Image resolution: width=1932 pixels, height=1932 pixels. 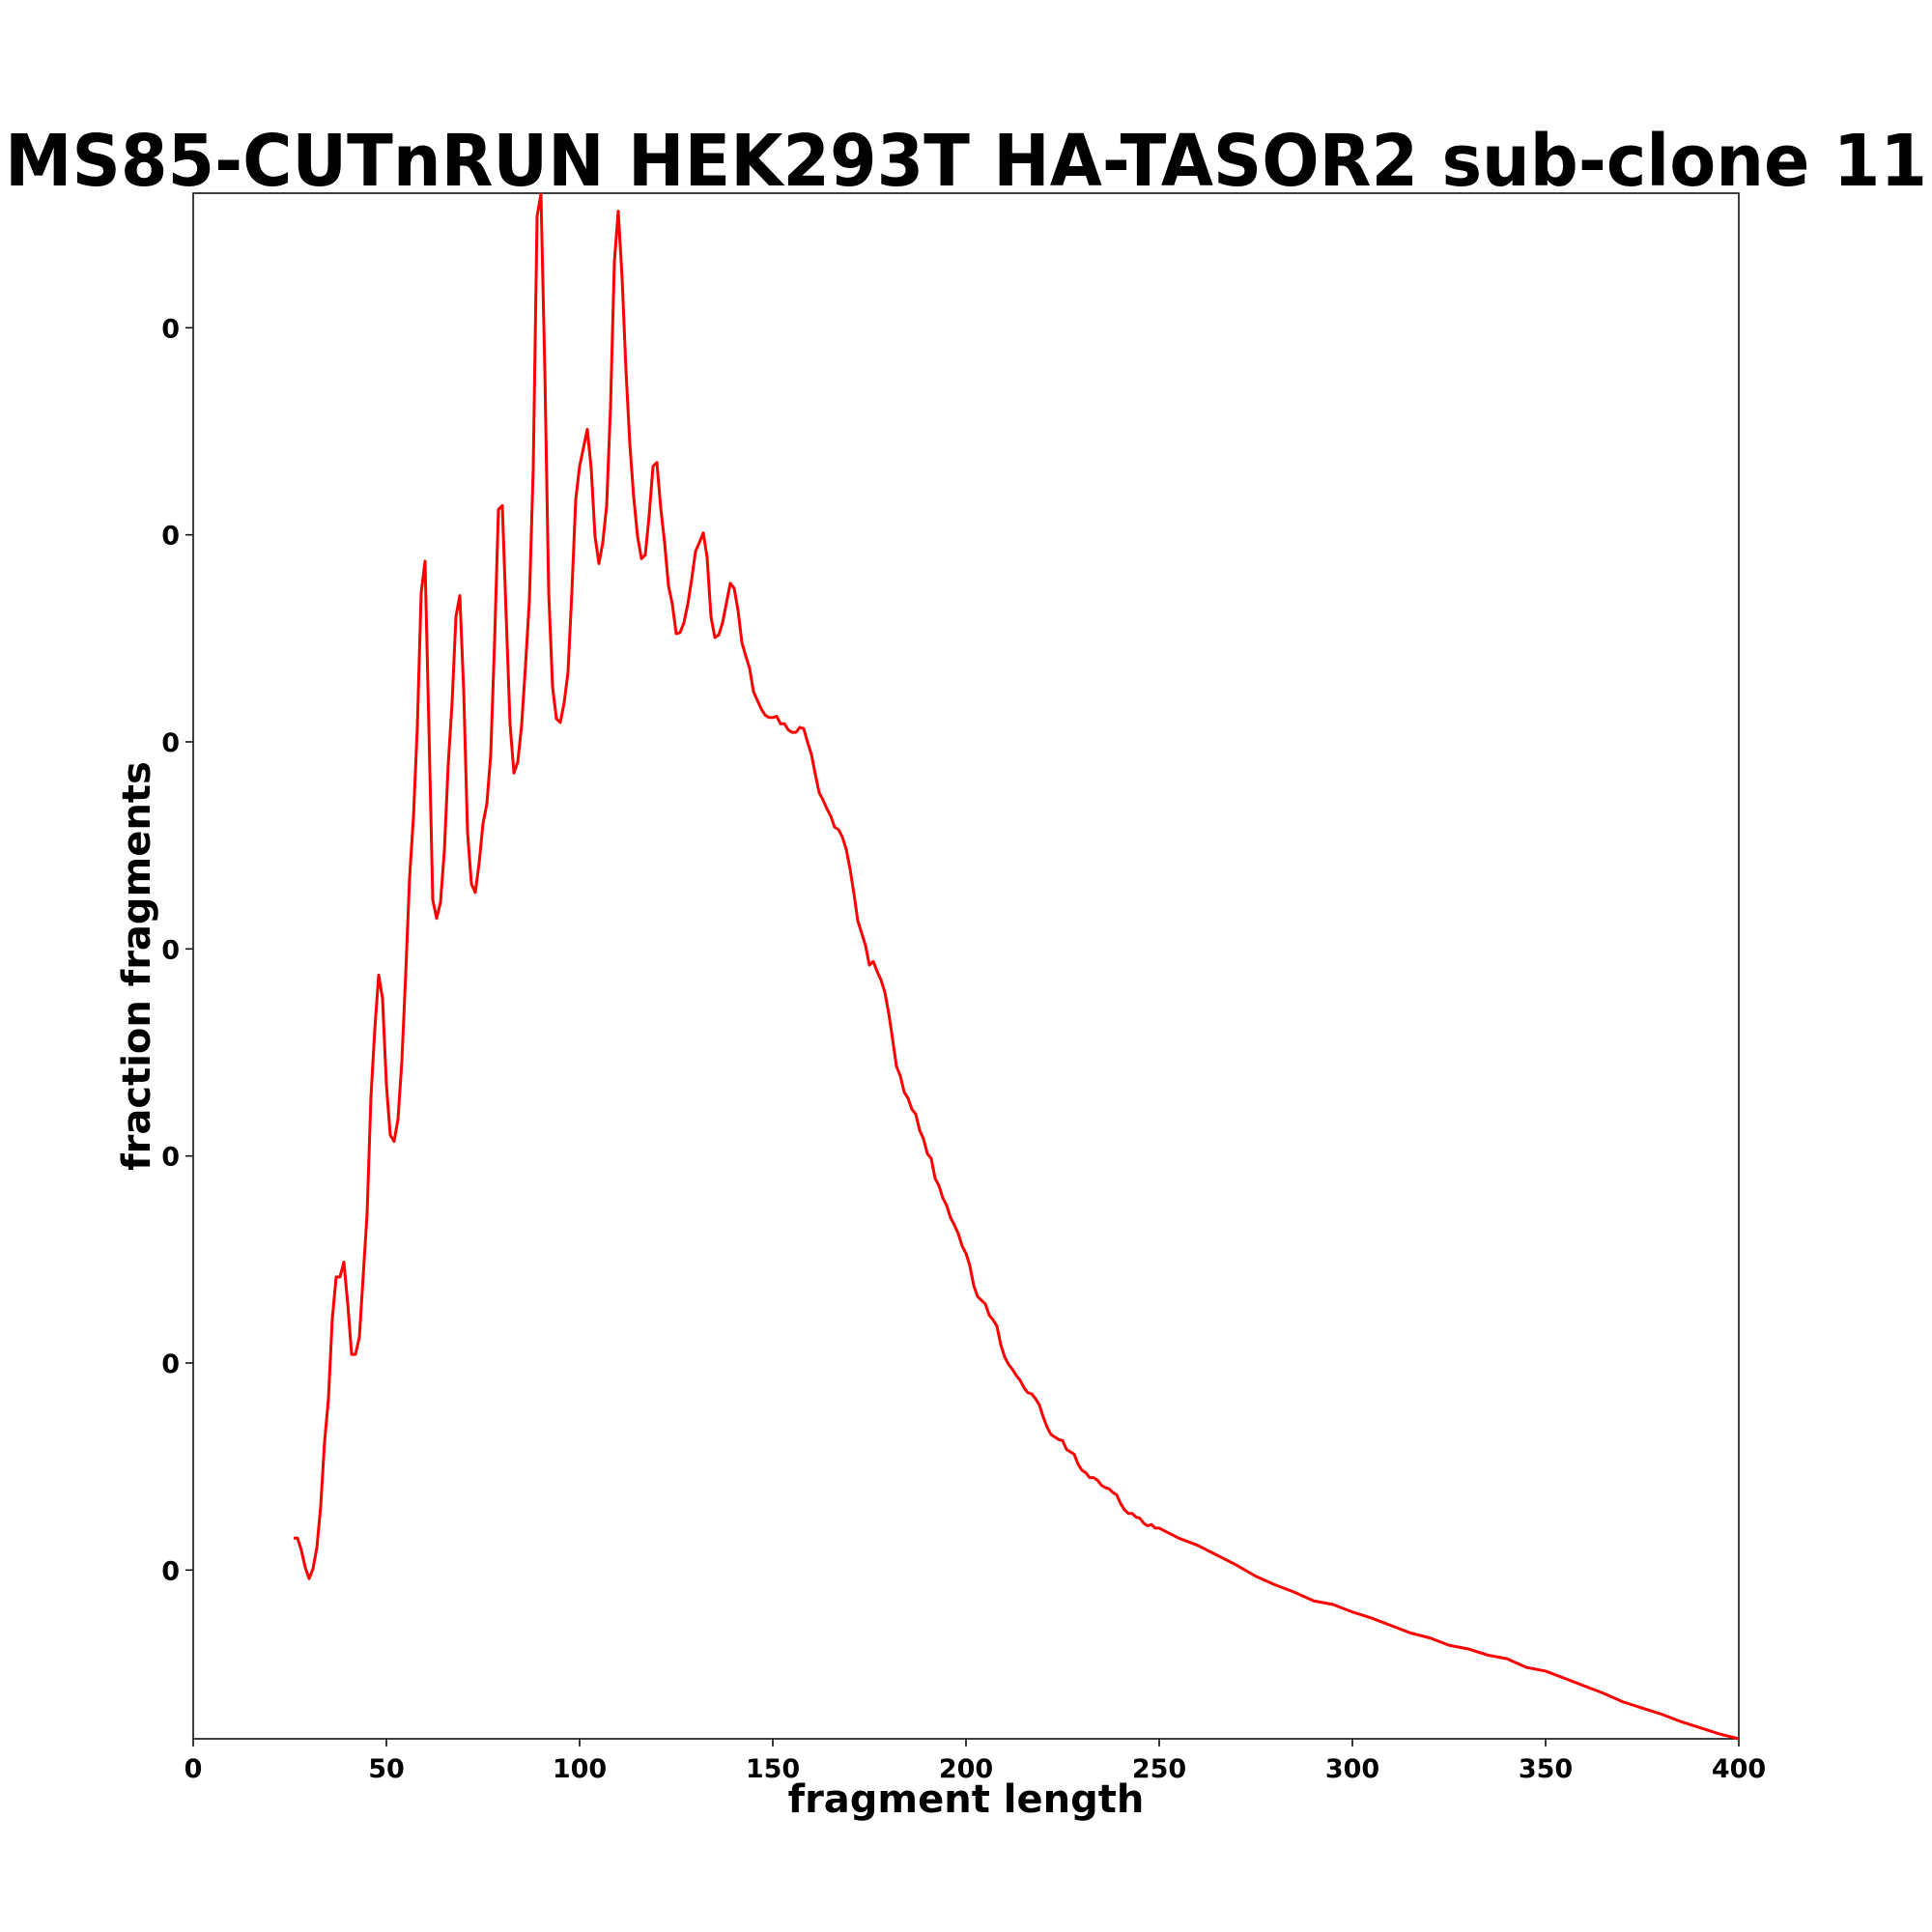 What do you see at coordinates (1159, 1769) in the screenshot?
I see `x-tick-label: 250` at bounding box center [1159, 1769].